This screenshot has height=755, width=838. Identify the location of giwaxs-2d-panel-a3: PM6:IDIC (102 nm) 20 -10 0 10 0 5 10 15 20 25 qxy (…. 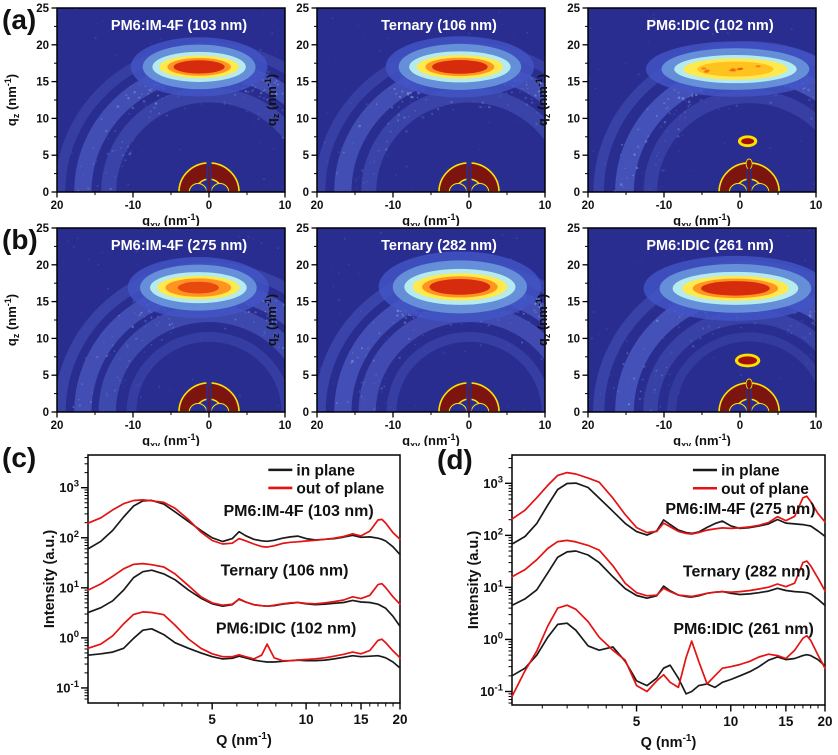
(677, 115).